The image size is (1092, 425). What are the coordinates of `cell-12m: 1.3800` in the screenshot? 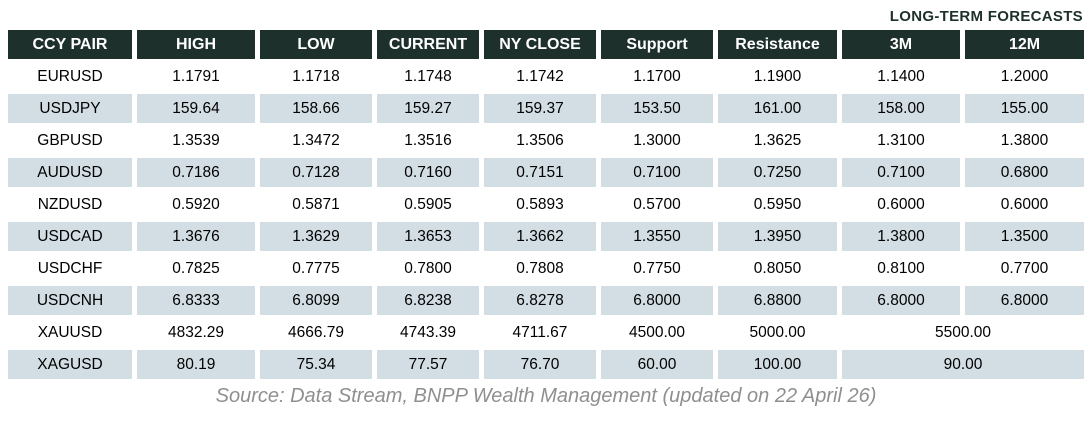 It's located at (1024, 140).